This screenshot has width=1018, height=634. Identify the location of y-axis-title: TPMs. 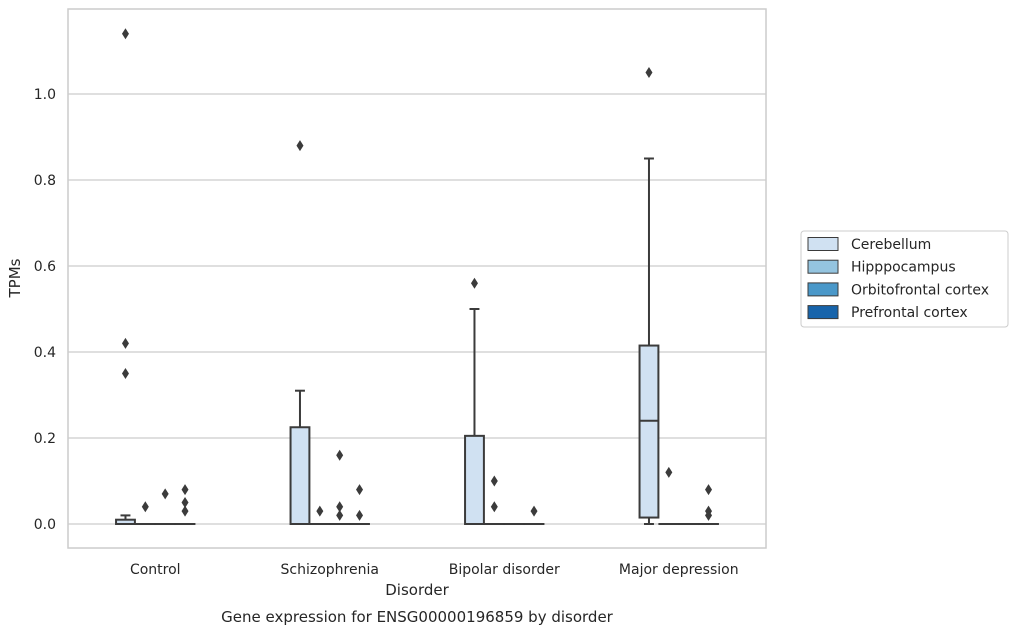
(15, 278).